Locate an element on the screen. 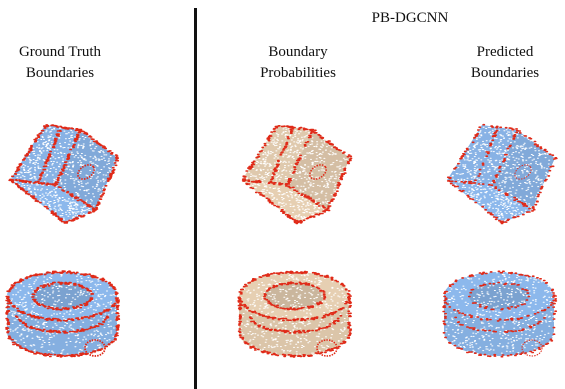  column-divider is located at coordinates (195, 198).